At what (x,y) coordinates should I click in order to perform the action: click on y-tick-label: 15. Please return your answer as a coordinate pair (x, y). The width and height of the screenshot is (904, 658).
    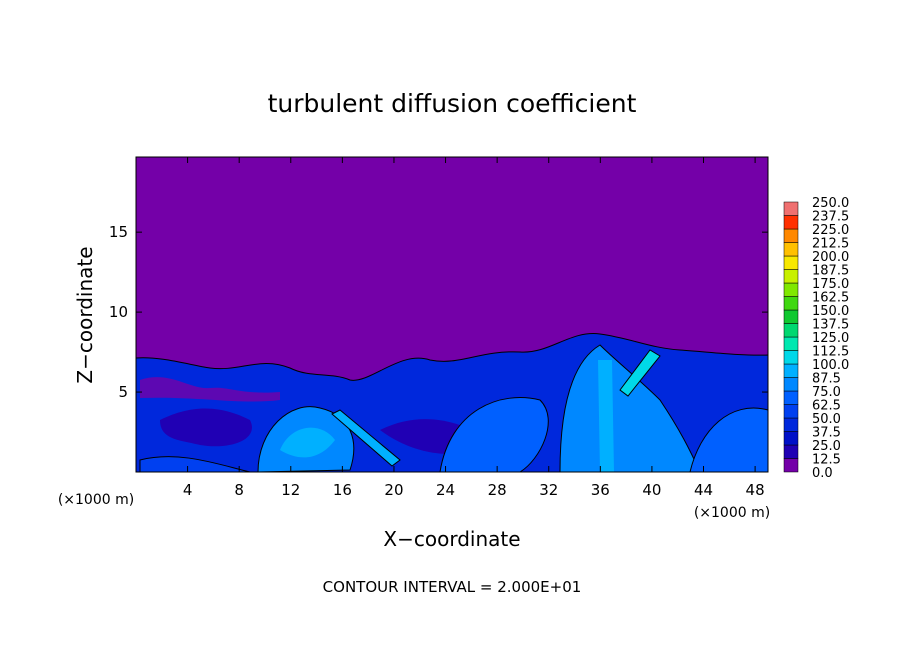
    Looking at the image, I should click on (118, 232).